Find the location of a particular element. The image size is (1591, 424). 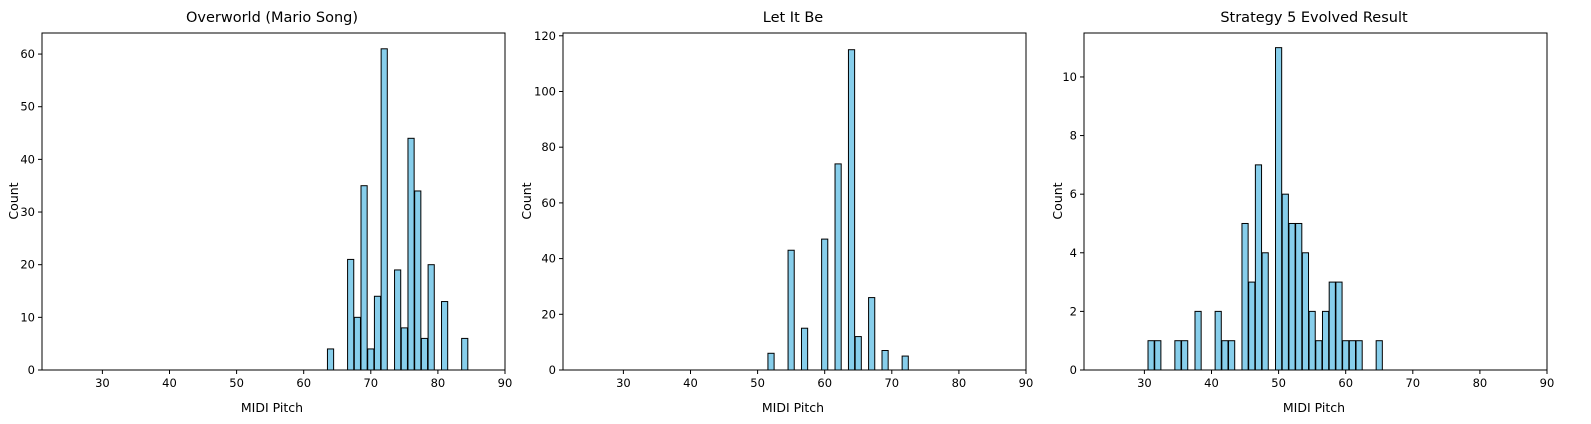

y-tick-label: 4 is located at coordinates (1073, 253).